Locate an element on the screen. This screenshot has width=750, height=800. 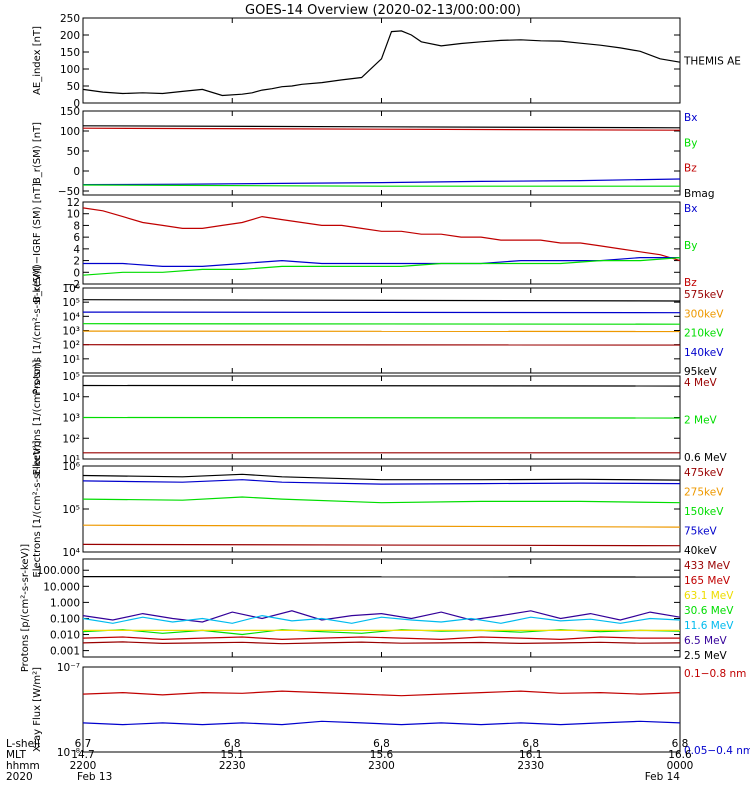
legend-entry: 40keV is located at coordinates (701, 551).